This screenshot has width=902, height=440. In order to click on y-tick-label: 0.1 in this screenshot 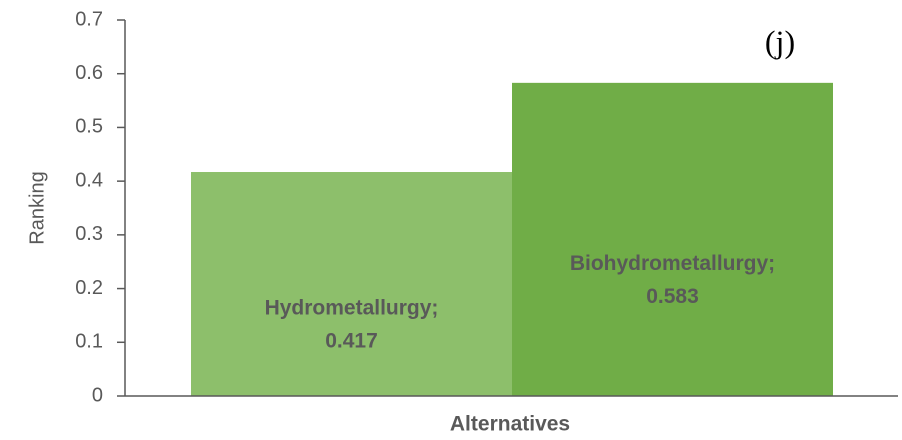, I will do `click(89, 342)`.